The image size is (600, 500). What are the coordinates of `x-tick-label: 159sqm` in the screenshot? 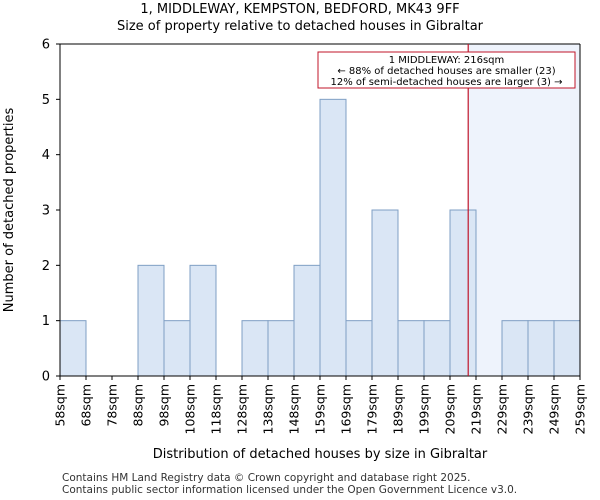 It's located at (320, 409).